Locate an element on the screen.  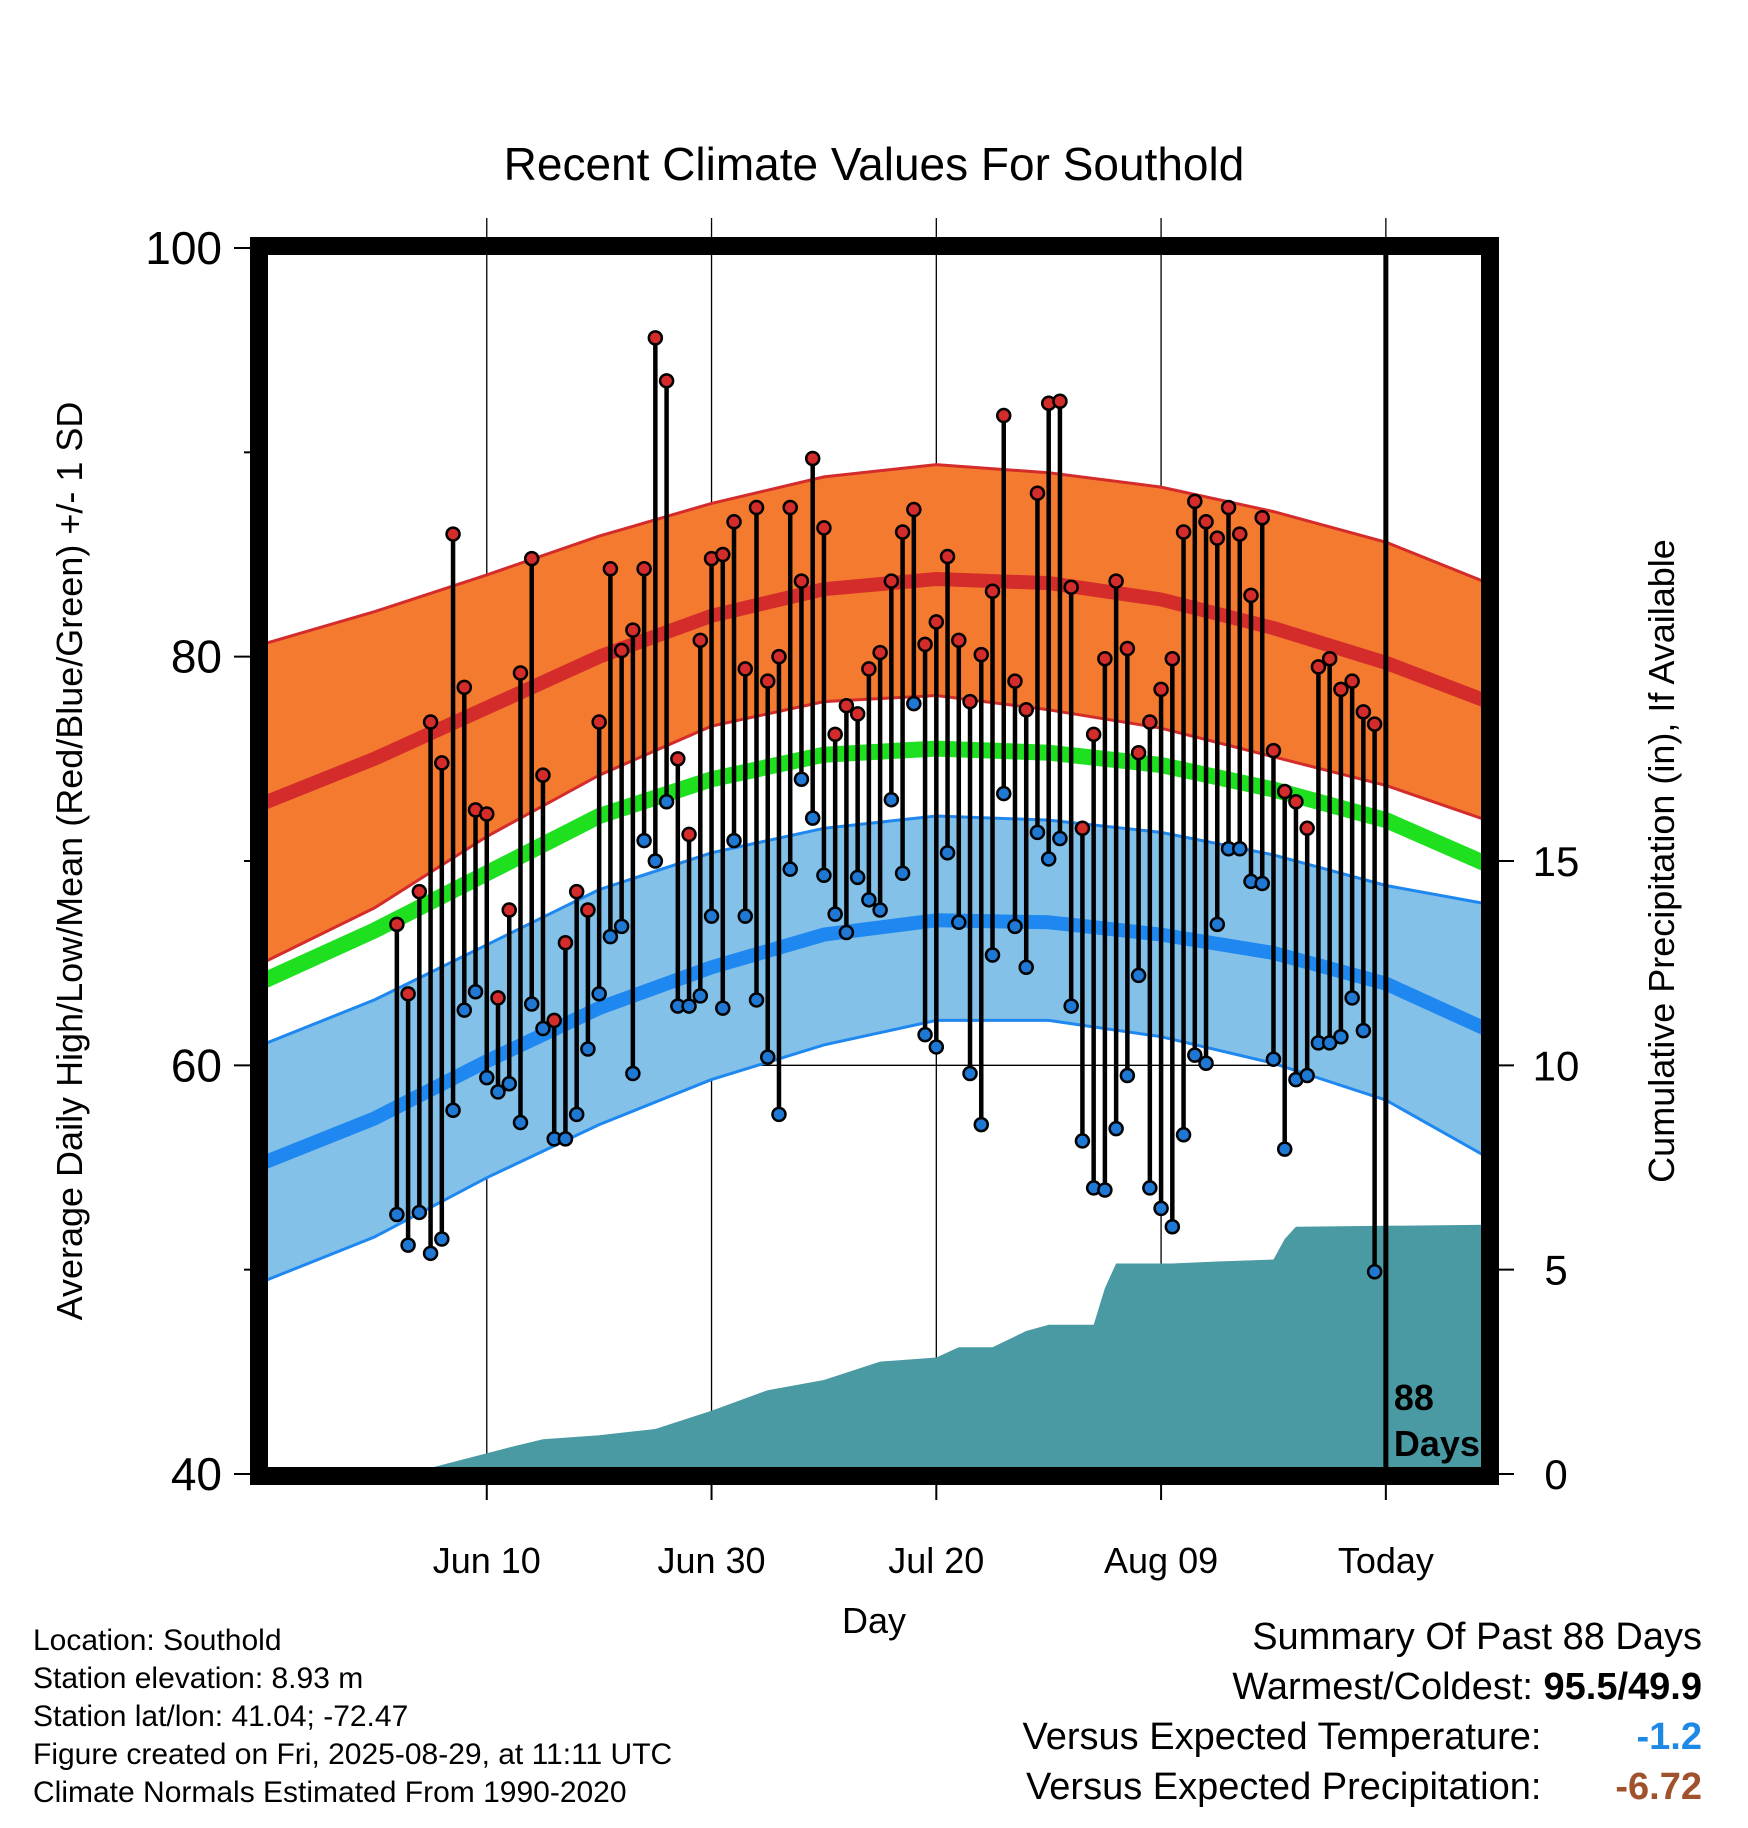
days-count-label: 88 is located at coordinates (1414, 1397).